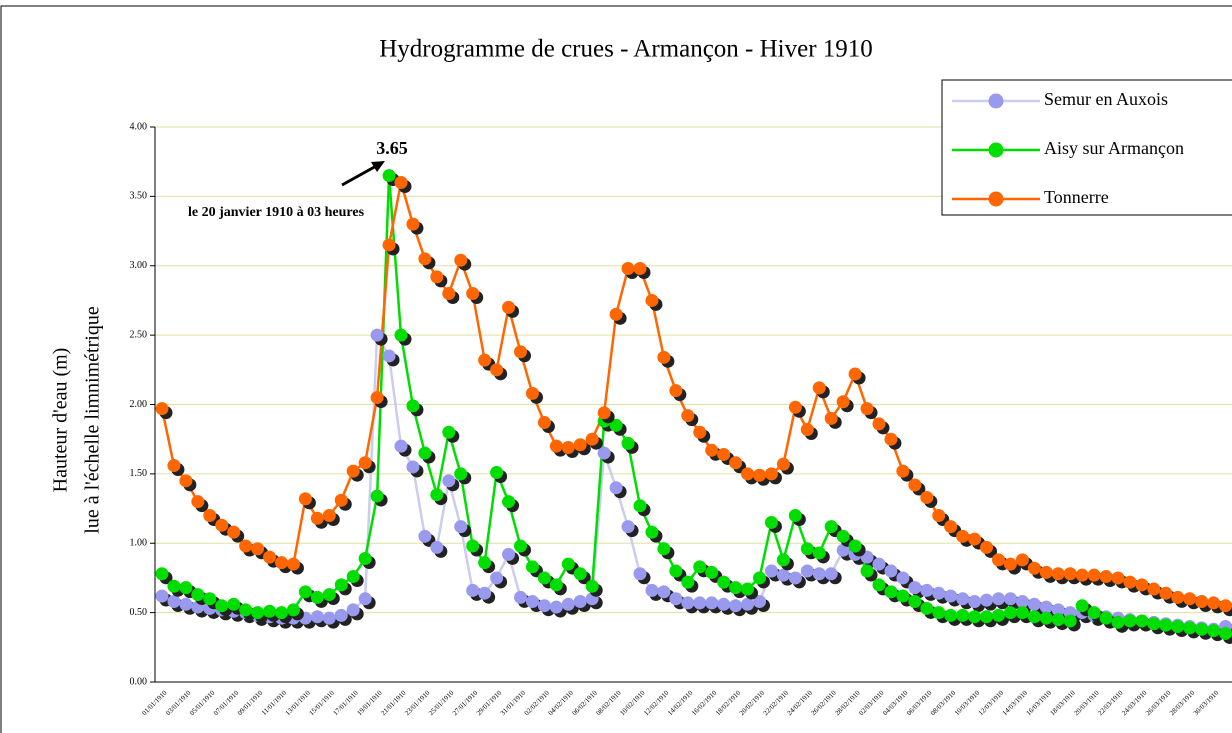 This screenshot has height=733, width=1232. Describe the element at coordinates (61, 420) in the screenshot. I see `y-axis-label: Hauteur d'eau (m)` at that location.